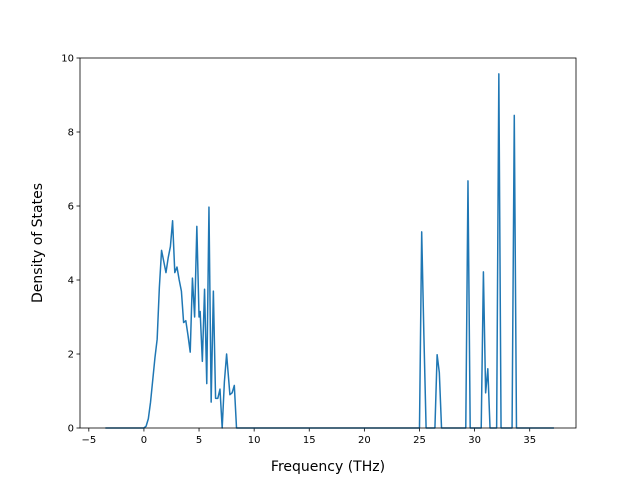 The image size is (640, 480). I want to click on y-axis-label: Density of States, so click(38, 243).